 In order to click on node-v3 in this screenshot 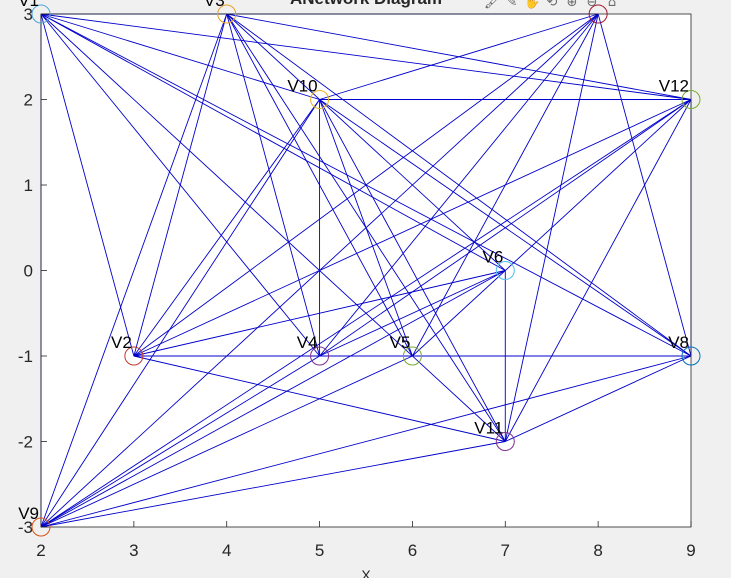, I will do `click(227, 14)`.